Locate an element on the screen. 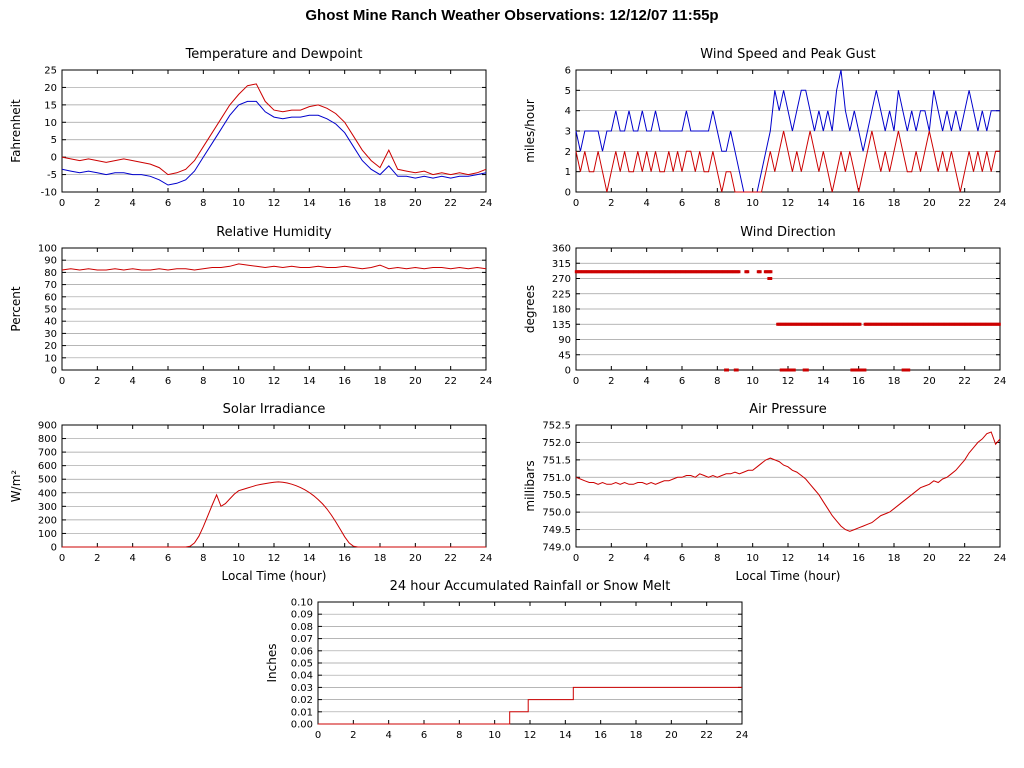 The image size is (1024, 768). svg-text: 600 is located at coordinates (47, 466).